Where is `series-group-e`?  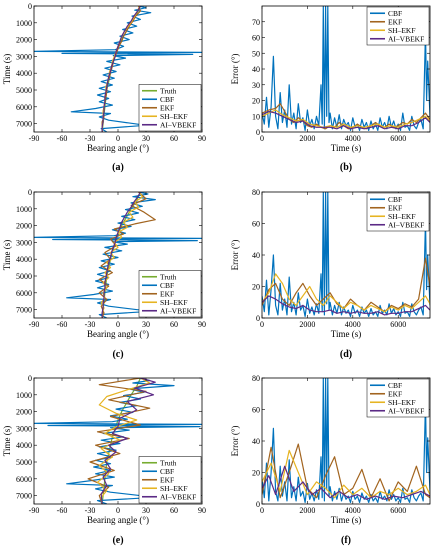
series-group-e is located at coordinates (118, 441).